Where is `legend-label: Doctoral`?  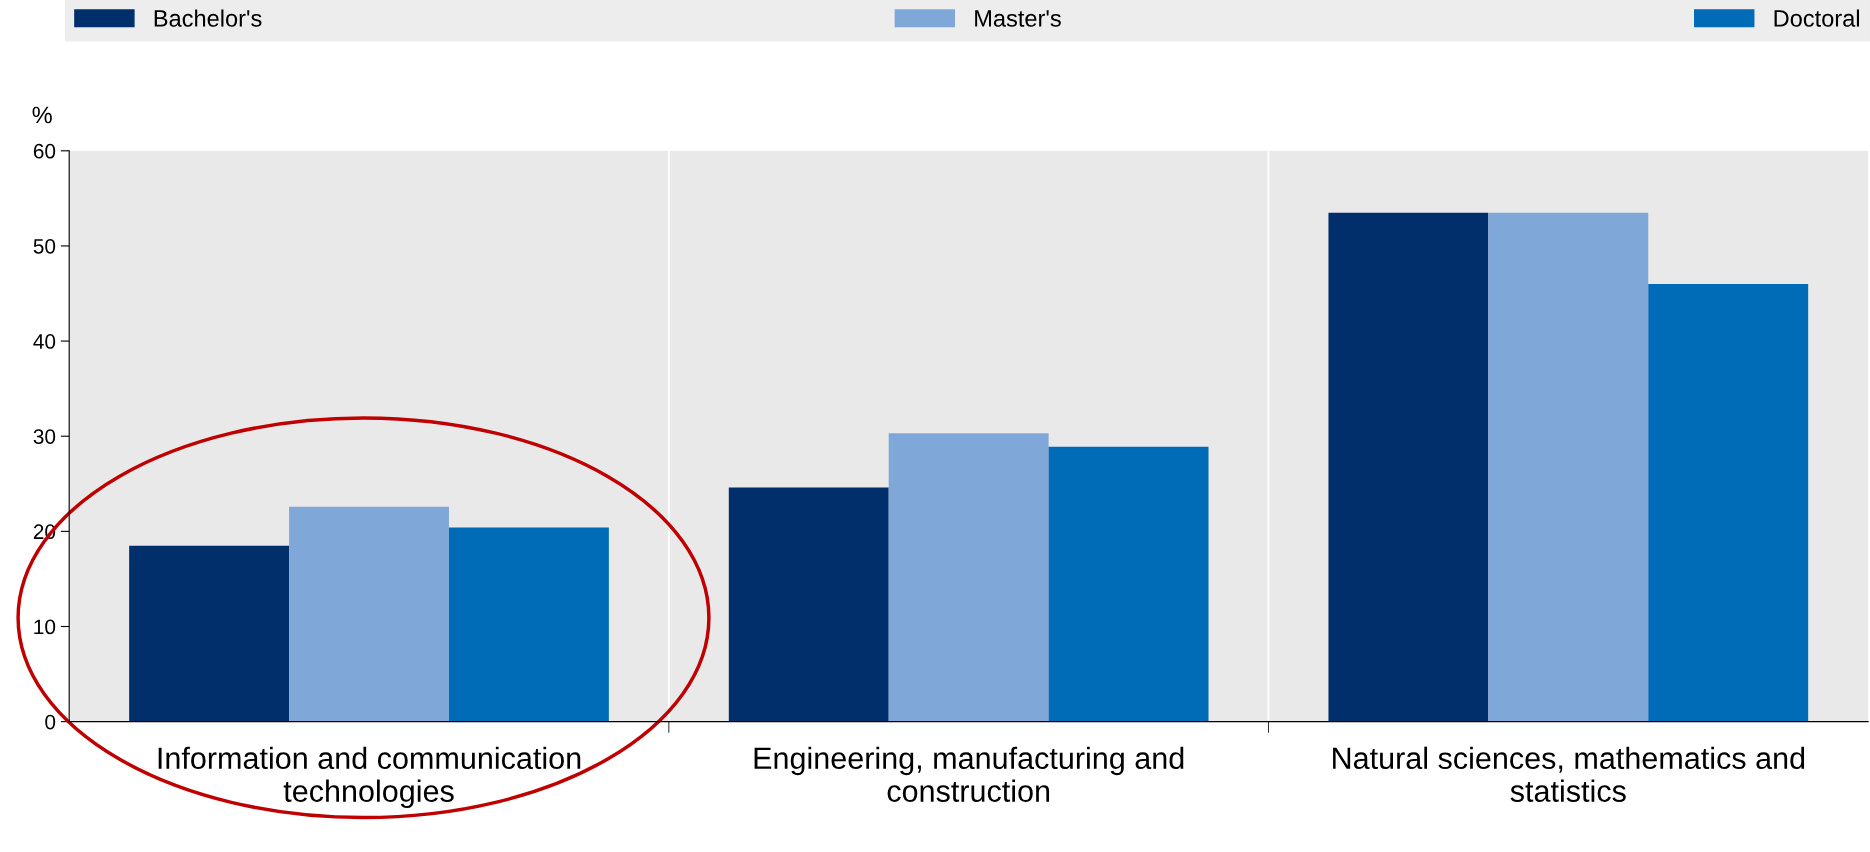 legend-label: Doctoral is located at coordinates (1816, 18).